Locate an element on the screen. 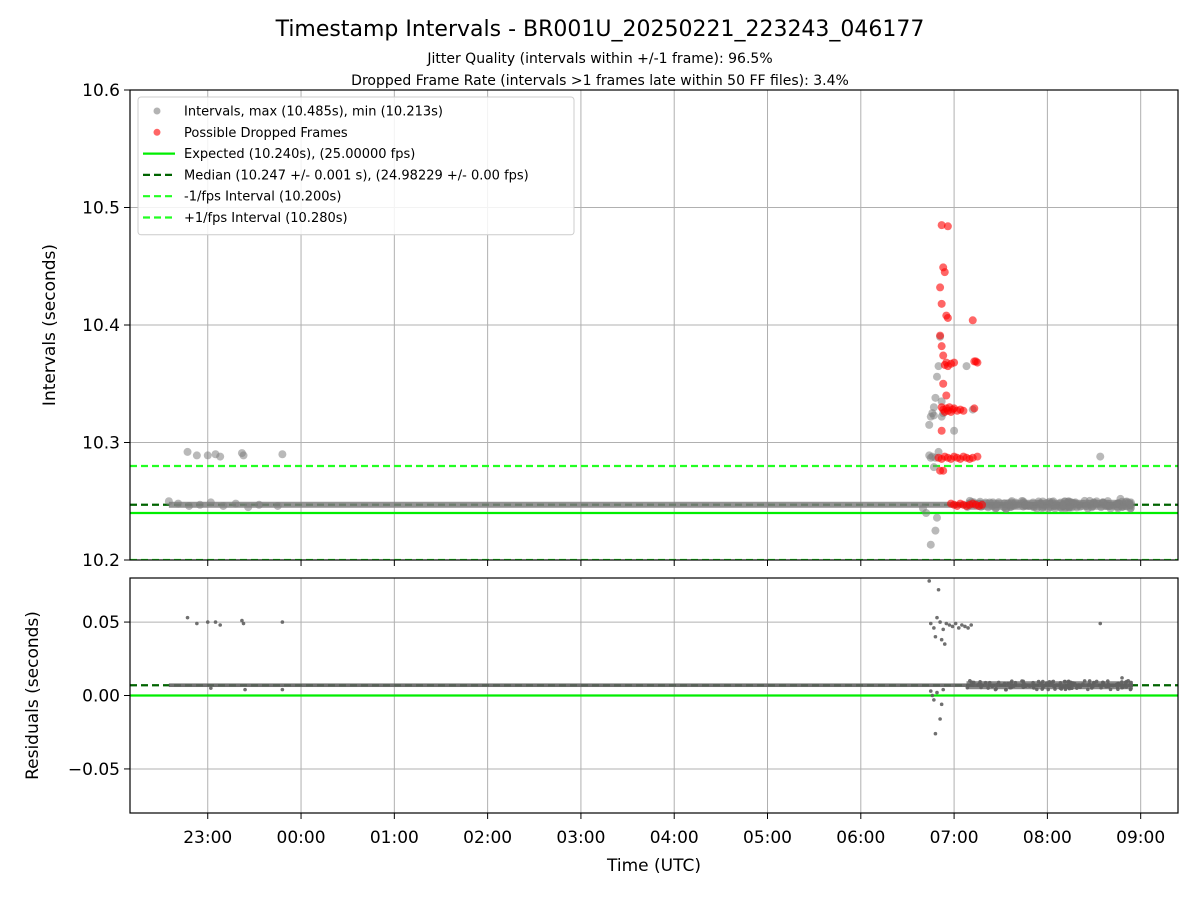 The image size is (1200, 900). x-tick-label: 00:00 is located at coordinates (301, 838).